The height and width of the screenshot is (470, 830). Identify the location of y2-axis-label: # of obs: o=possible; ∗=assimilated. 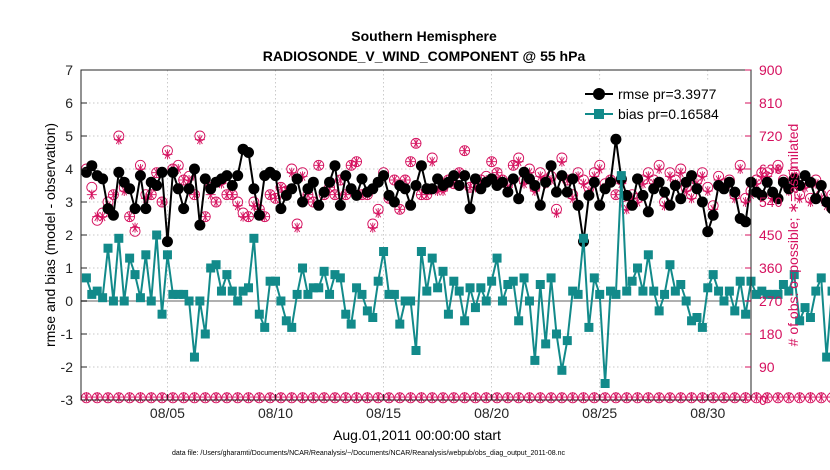
(793, 235).